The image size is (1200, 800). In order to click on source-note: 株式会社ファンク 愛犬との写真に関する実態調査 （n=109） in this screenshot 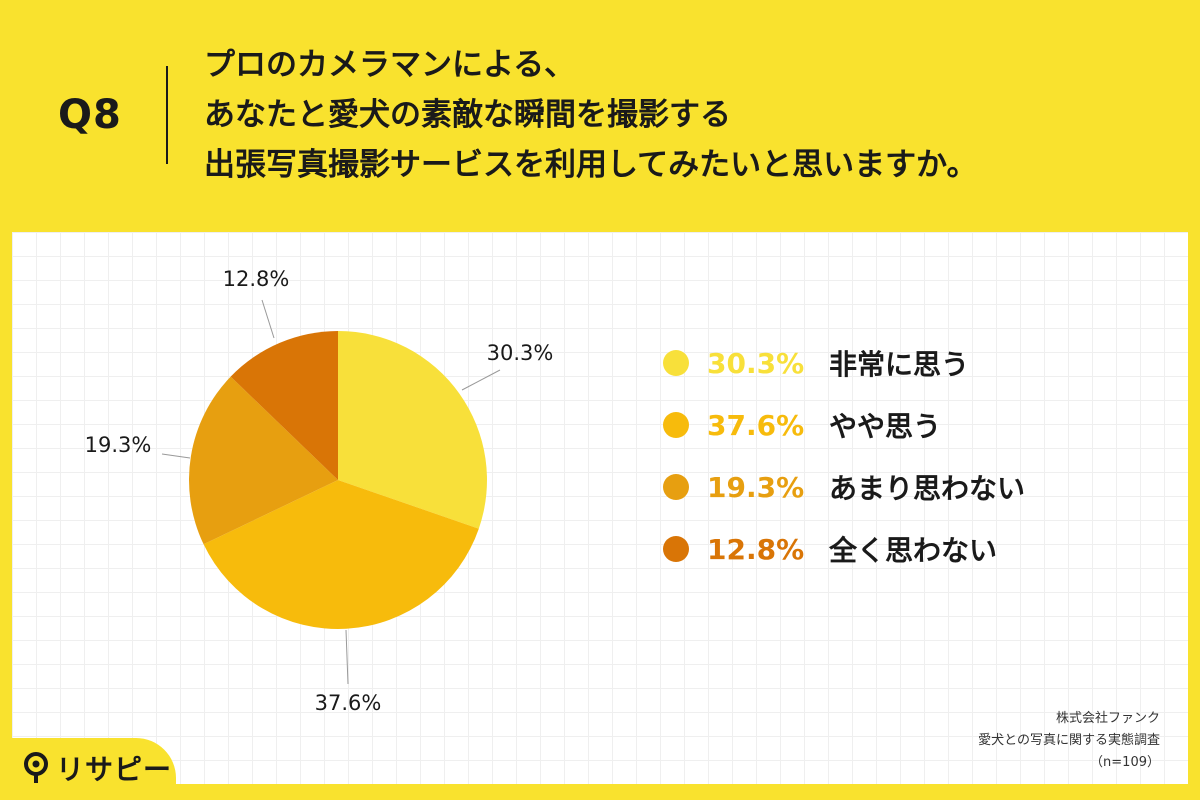, I will do `click(1000, 741)`.